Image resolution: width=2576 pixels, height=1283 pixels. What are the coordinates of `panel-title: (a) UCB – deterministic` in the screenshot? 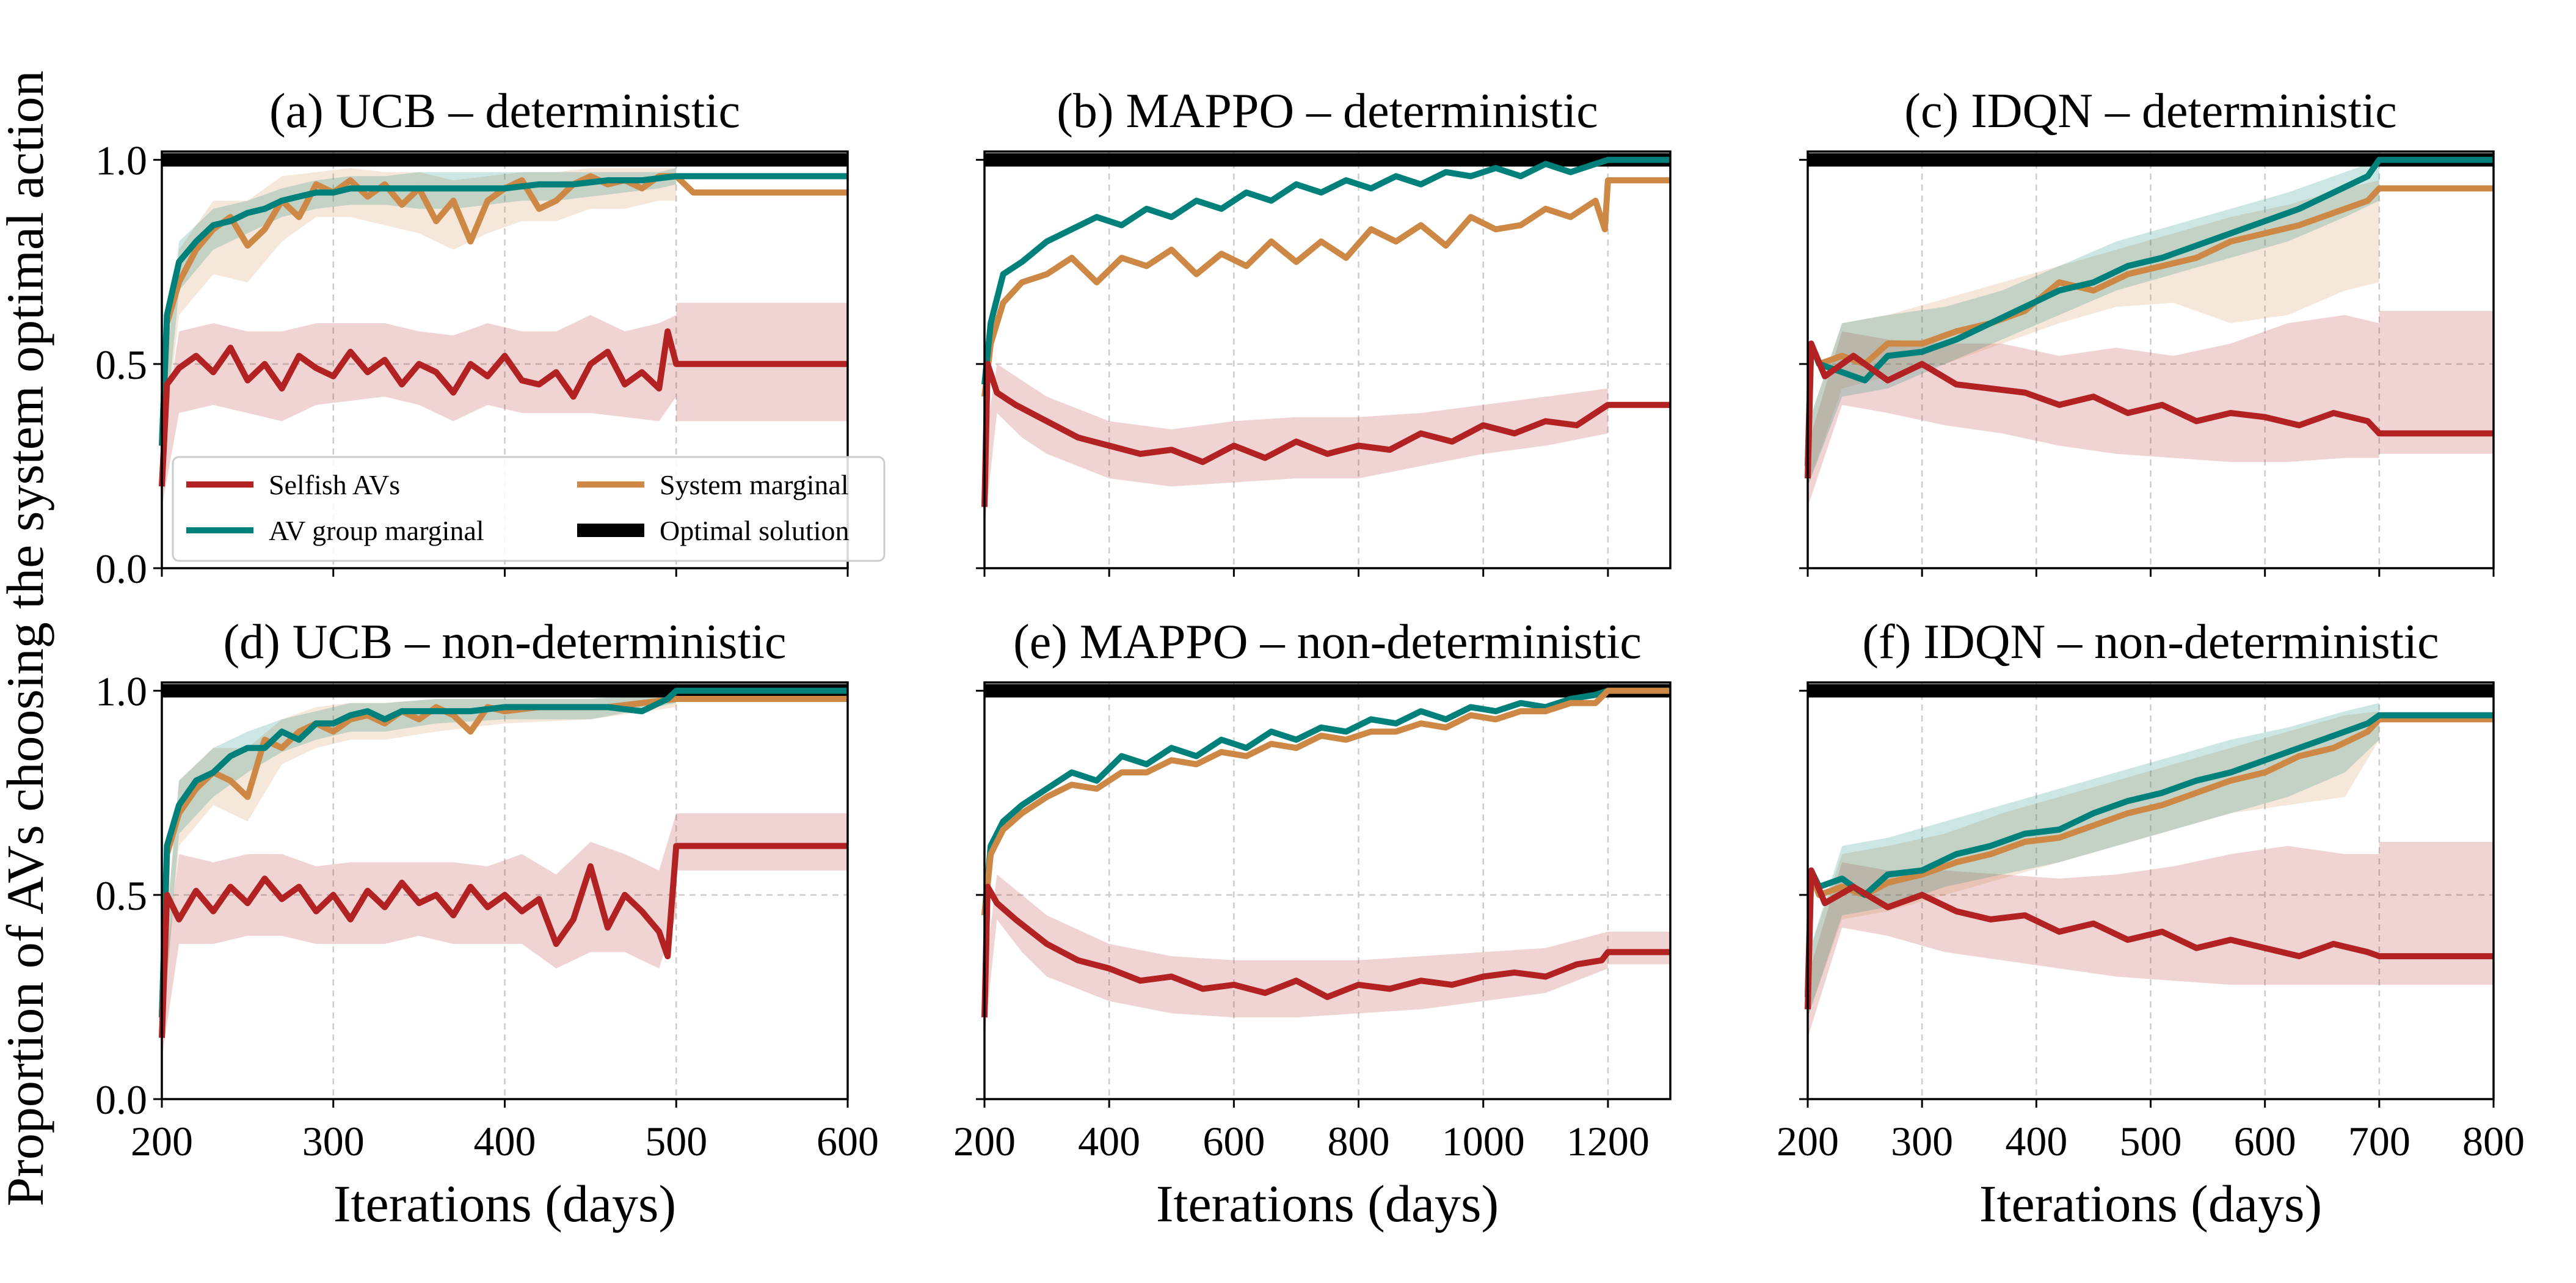 It's located at (505, 111).